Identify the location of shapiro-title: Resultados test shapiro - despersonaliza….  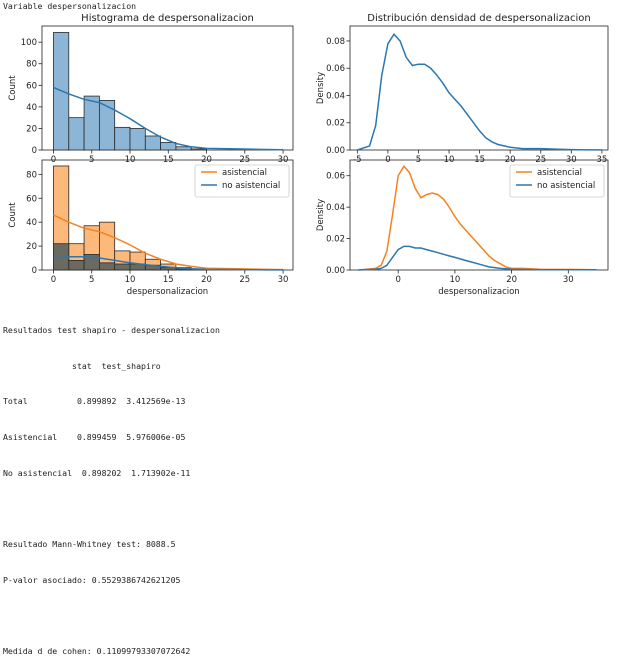
(111, 329).